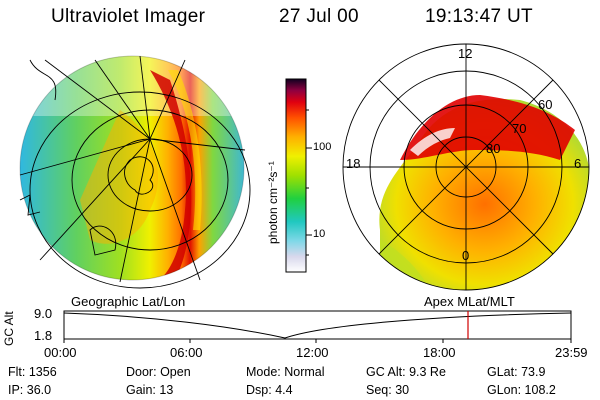 The height and width of the screenshot is (400, 600). What do you see at coordinates (312, 352) in the screenshot?
I see `altitude-xtick-1200: 12:00` at bounding box center [312, 352].